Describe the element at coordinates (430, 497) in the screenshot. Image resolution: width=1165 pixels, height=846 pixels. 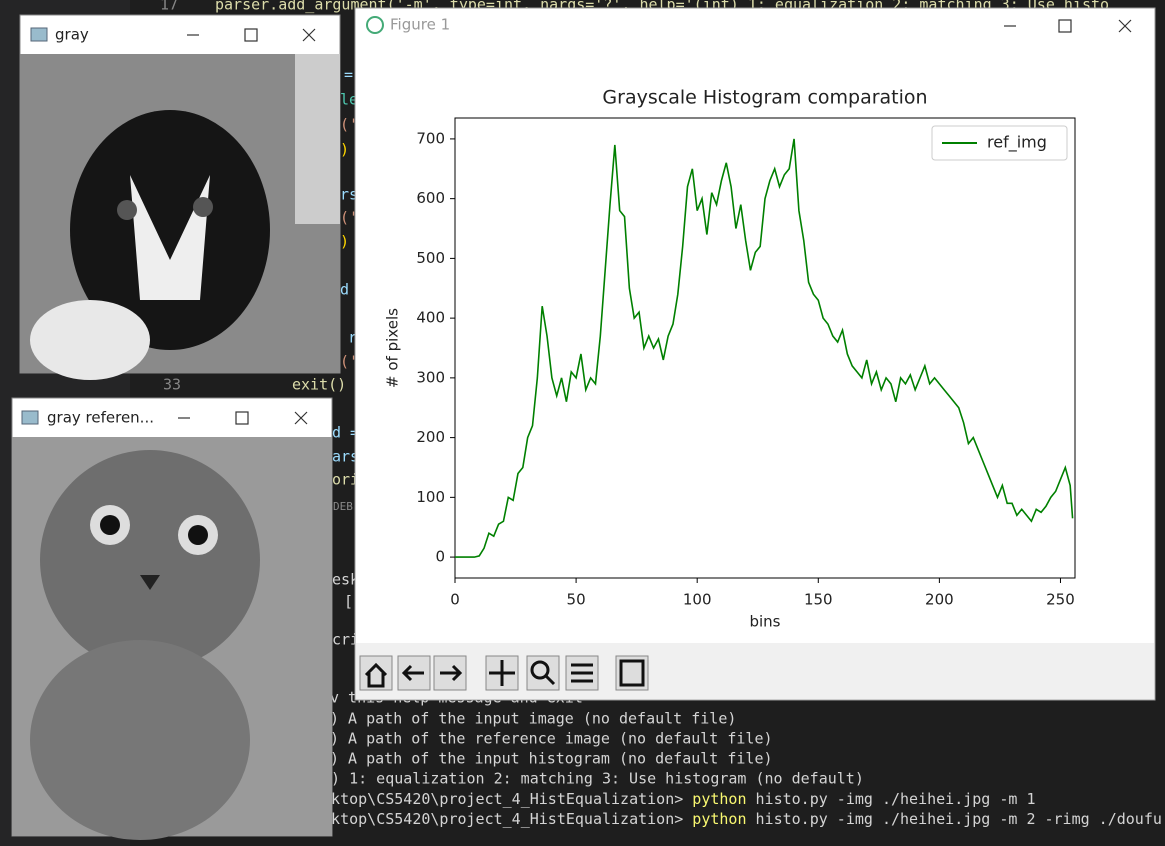
I see `y-tick-label: 100` at that location.